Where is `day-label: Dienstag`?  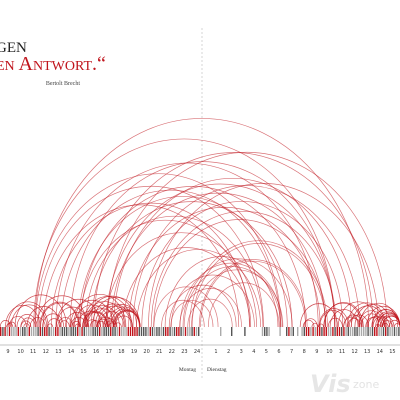
day-label: Dienstag is located at coordinates (217, 370).